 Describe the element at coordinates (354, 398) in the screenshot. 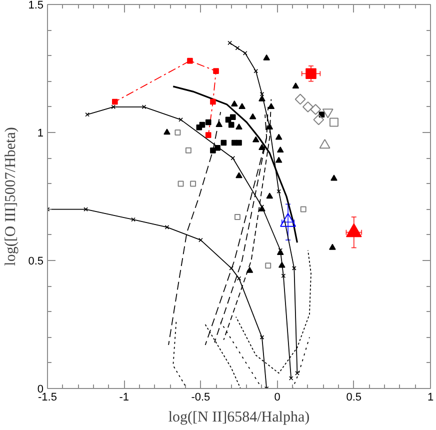

I see `x-tick-label: 0.5` at that location.